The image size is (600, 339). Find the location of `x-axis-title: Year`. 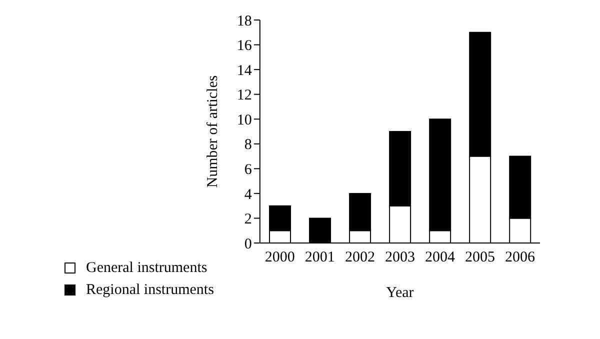

x-axis-title: Year is located at coordinates (400, 293).